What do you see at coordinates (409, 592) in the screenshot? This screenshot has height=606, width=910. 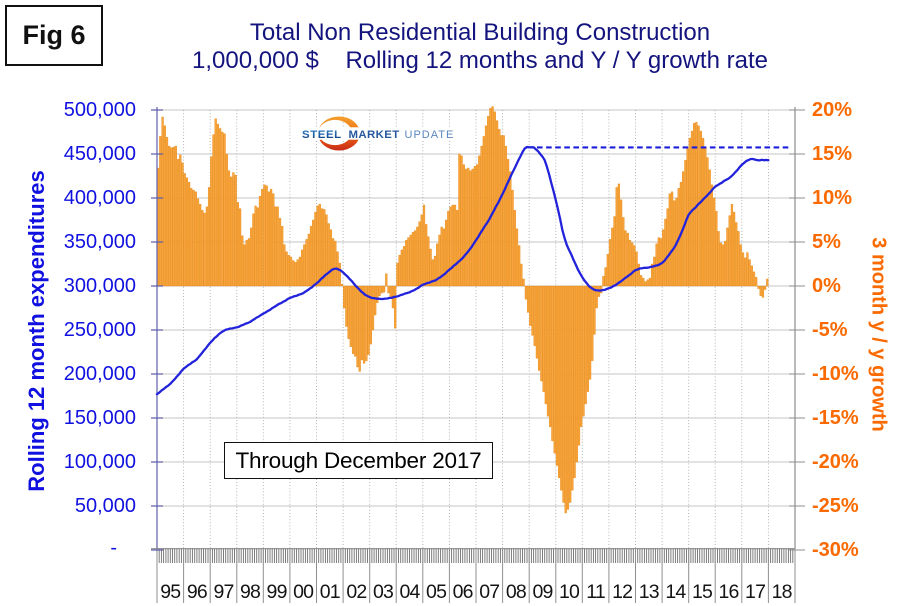 I see `svg-text: 04` at bounding box center [409, 592].